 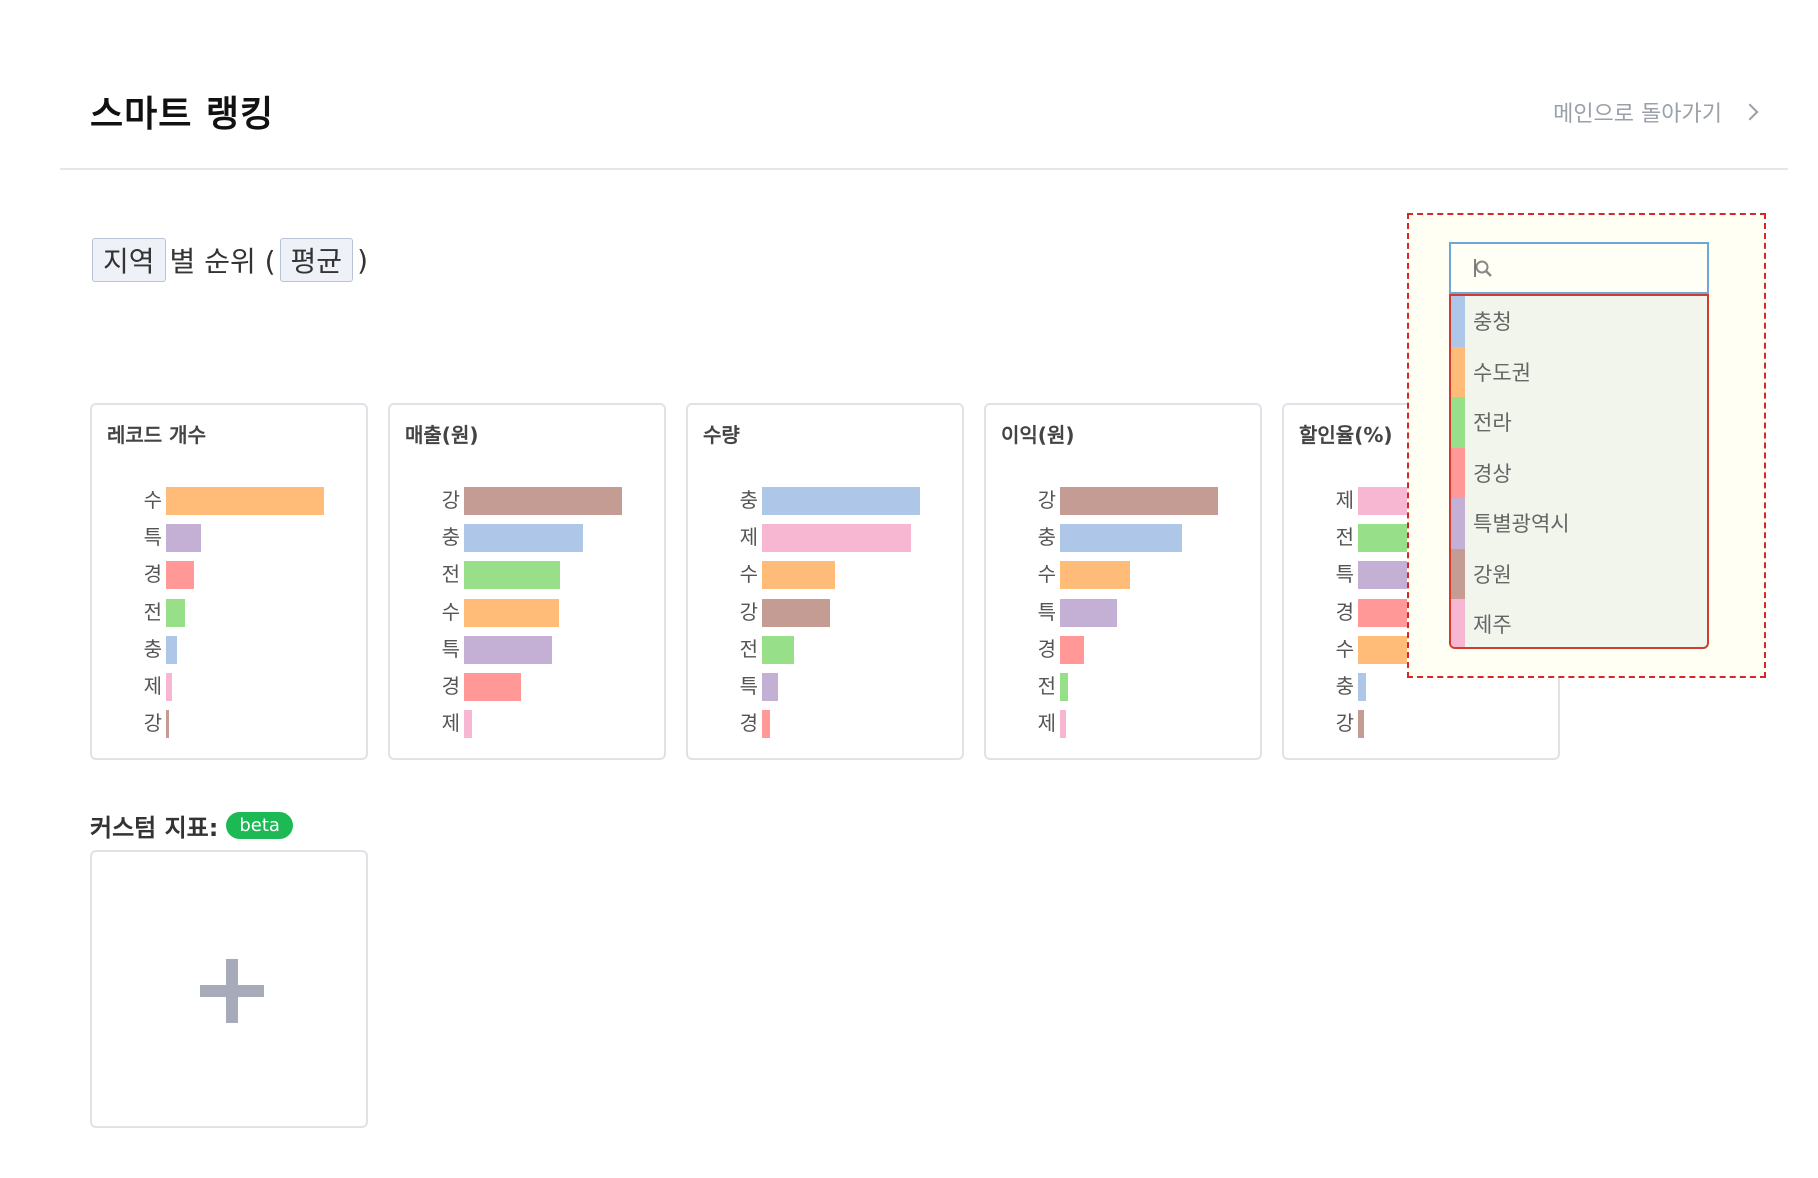 What do you see at coordinates (232, 991) in the screenshot?
I see `plus-icon-vertical` at bounding box center [232, 991].